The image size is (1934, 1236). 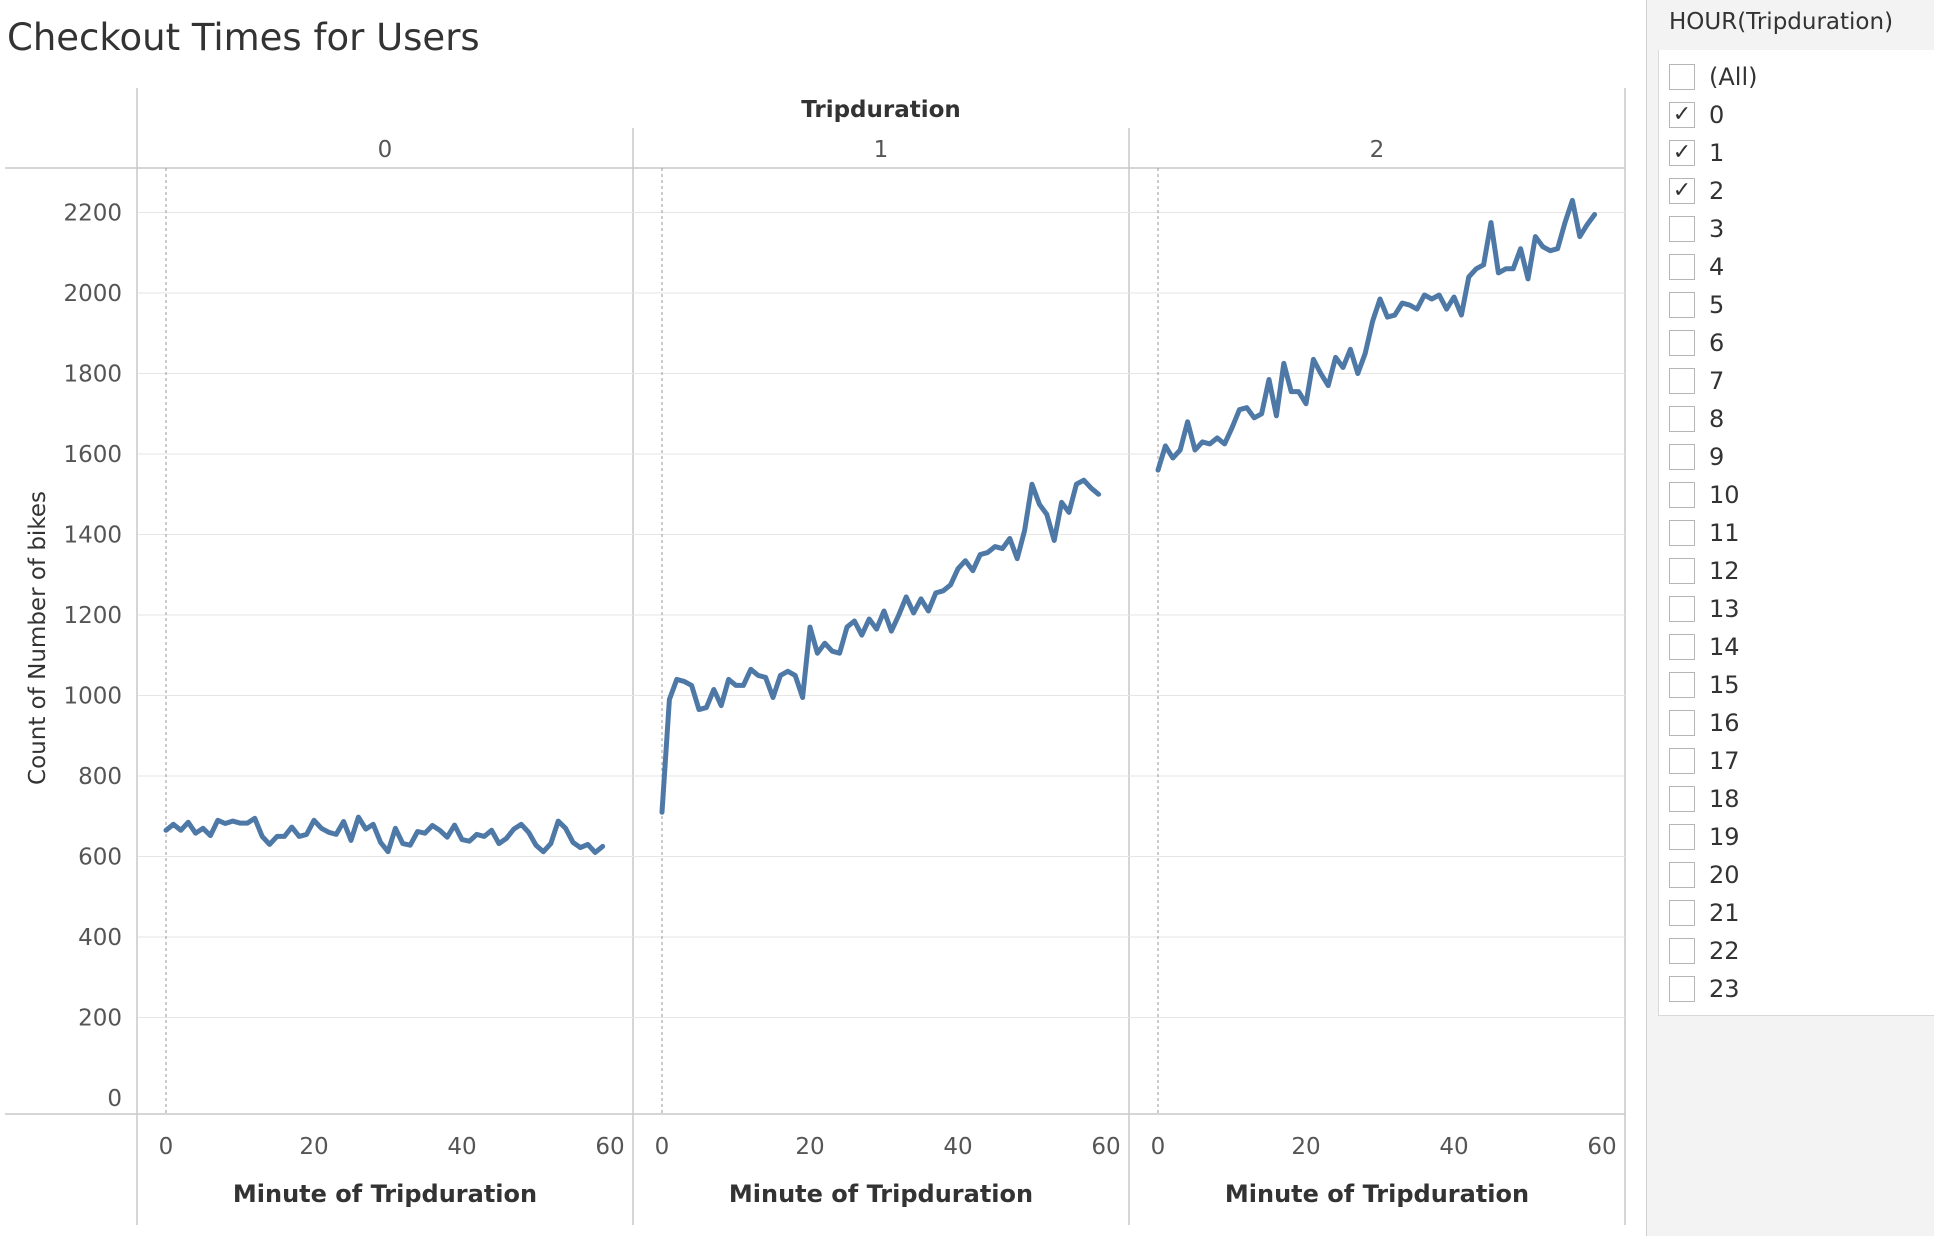 What do you see at coordinates (1717, 305) in the screenshot?
I see `filter-item-label: 5` at bounding box center [1717, 305].